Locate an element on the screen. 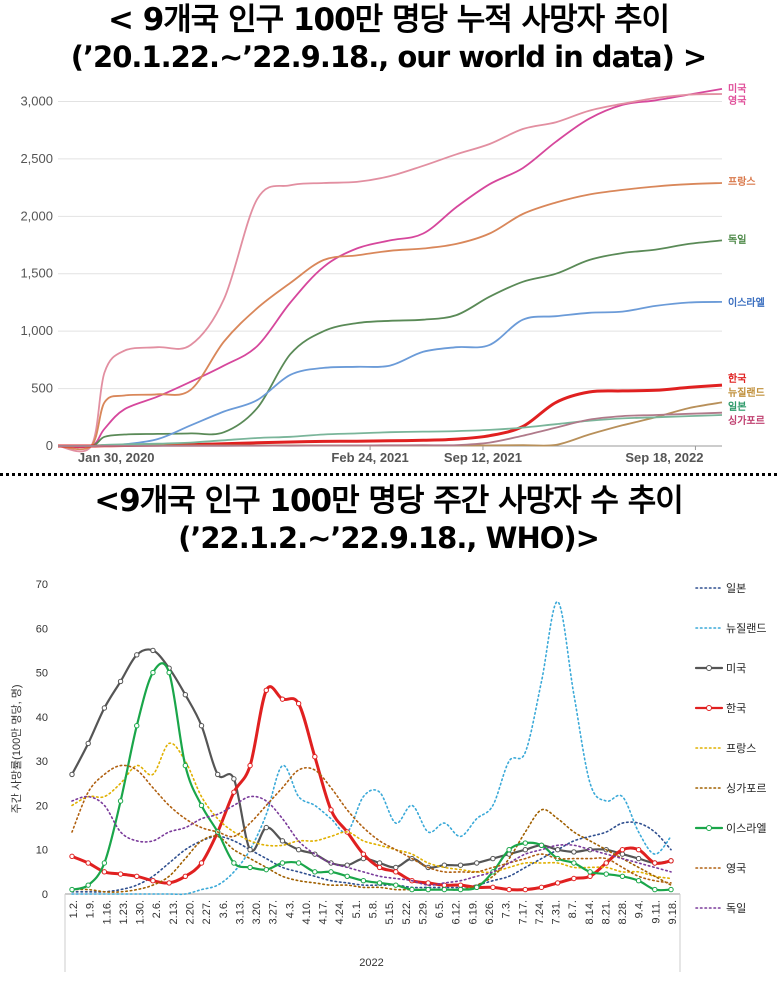 This screenshot has width=777, height=981. series-end-label: 뉴질랜드 is located at coordinates (746, 392).